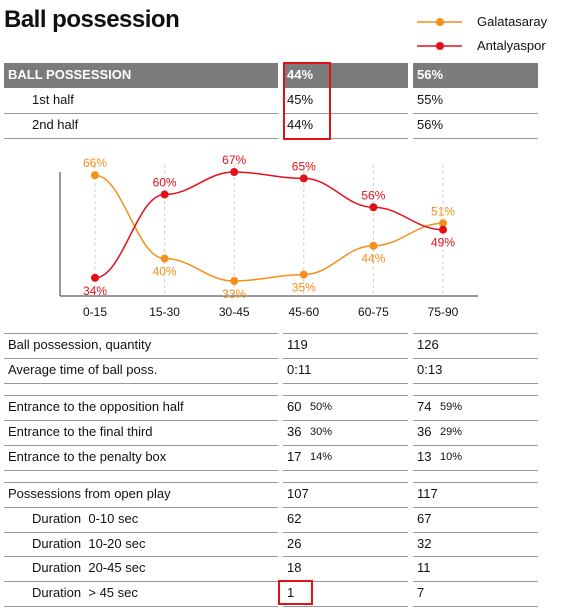  Describe the element at coordinates (424, 406) in the screenshot. I see `stat-value: 74` at that location.